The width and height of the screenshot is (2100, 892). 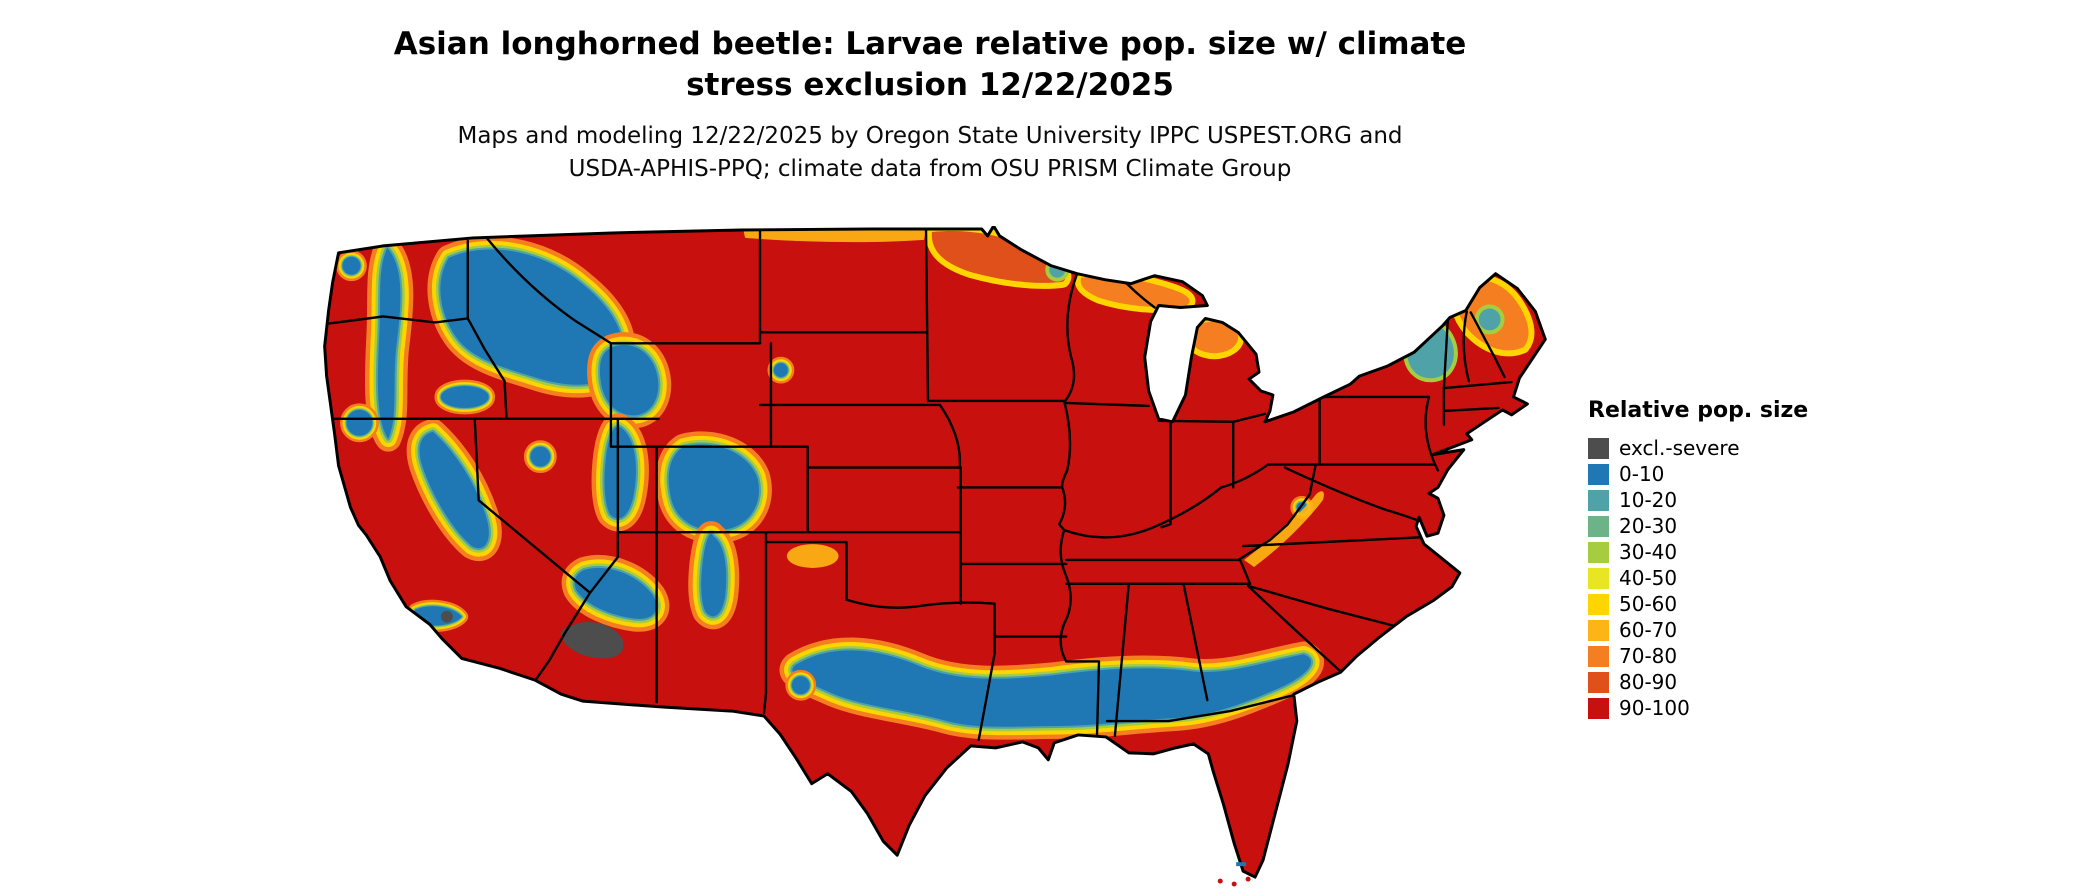 What do you see at coordinates (1648, 604) in the screenshot?
I see `legend-item-label: 50-60` at bounding box center [1648, 604].